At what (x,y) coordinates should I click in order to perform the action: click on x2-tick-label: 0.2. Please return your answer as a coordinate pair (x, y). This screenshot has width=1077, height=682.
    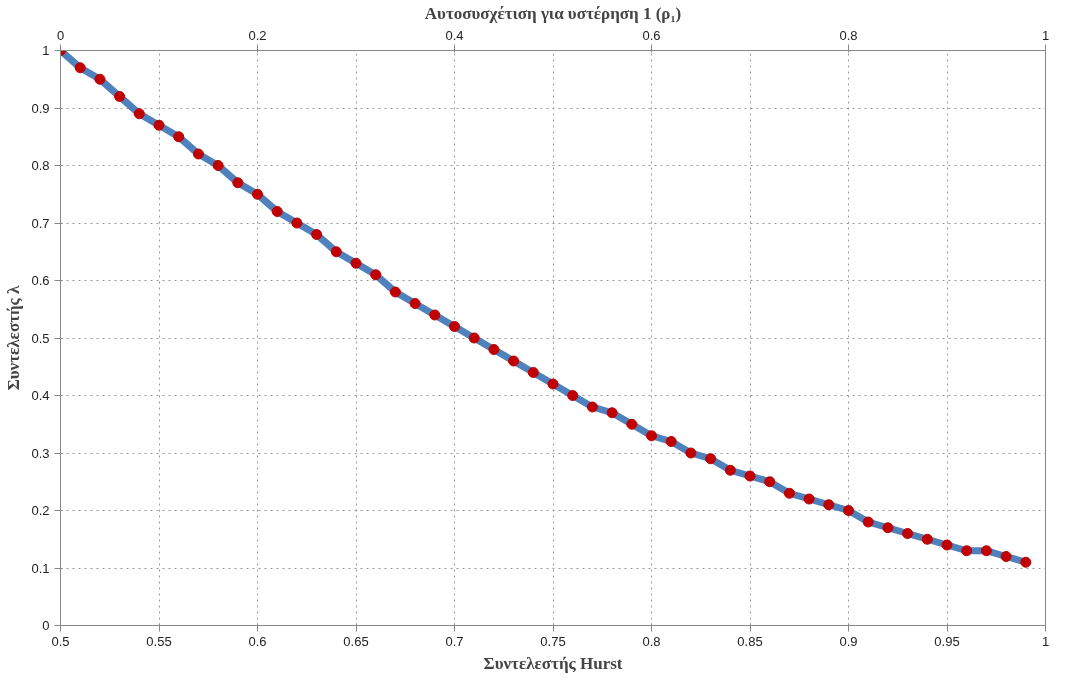
    Looking at the image, I should click on (257, 35).